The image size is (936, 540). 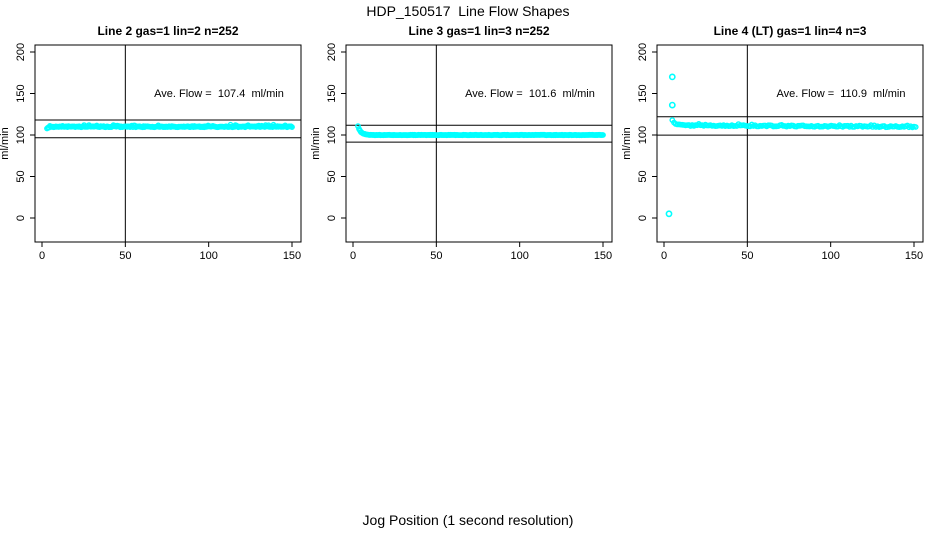 I want to click on x-axis-label: Jog Position (1 second resolution), so click(x=468, y=520).